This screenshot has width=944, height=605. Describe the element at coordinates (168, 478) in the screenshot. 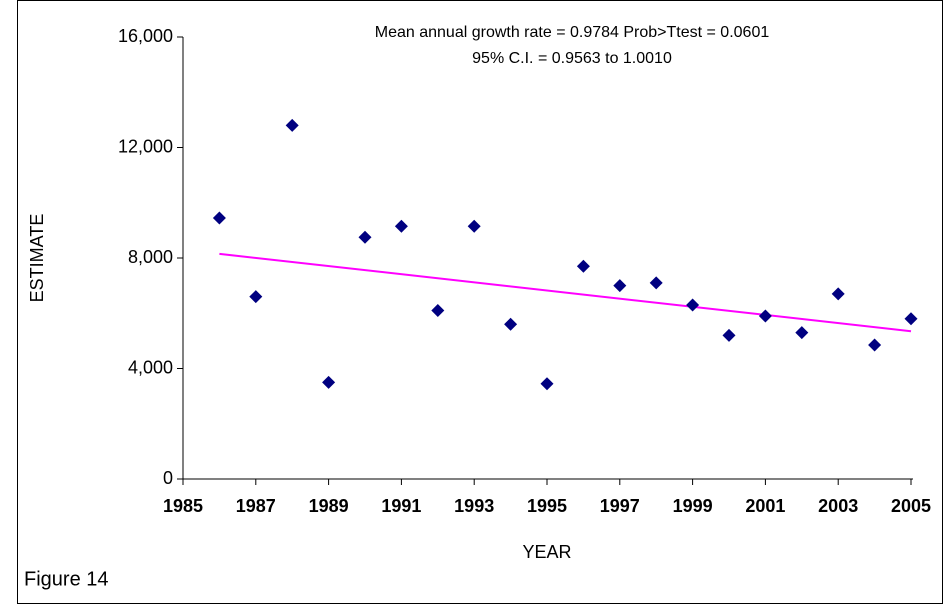

I see `y-tick-label: 0` at that location.